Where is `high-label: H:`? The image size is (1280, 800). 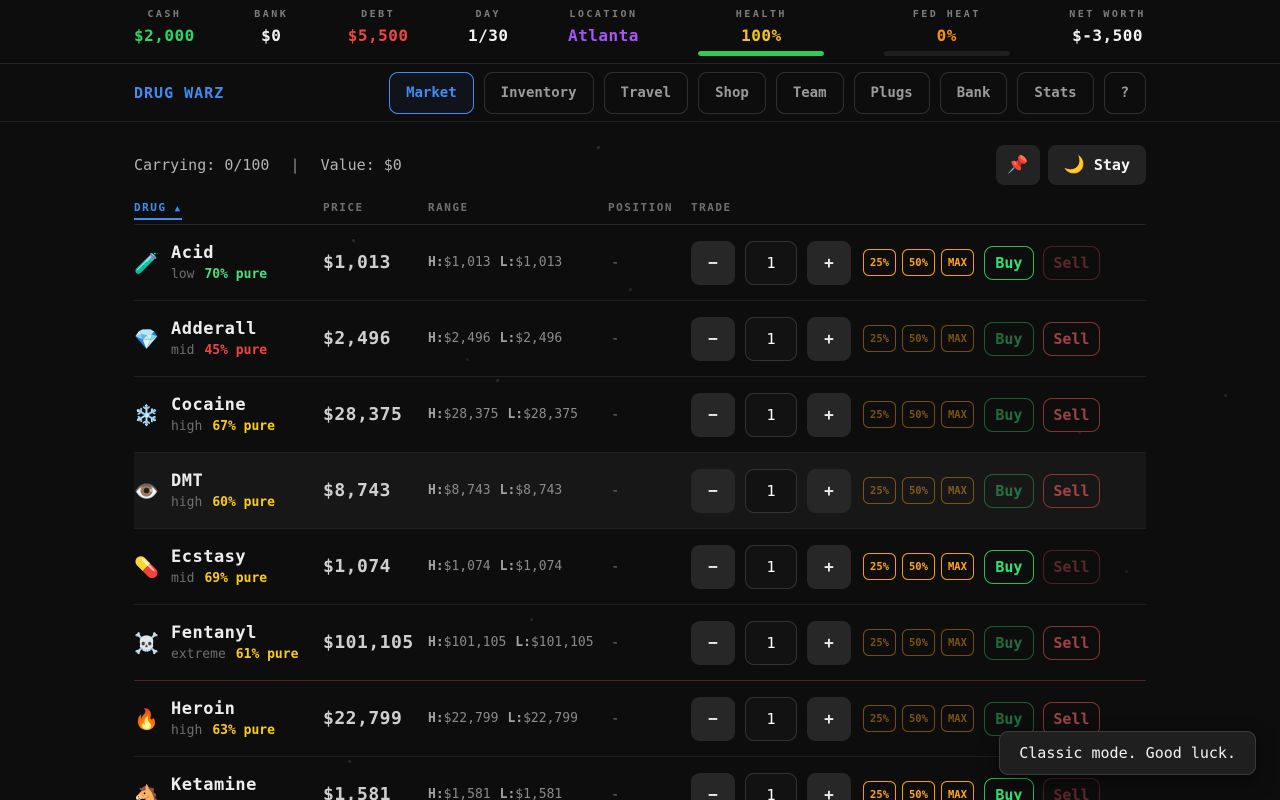
high-label: H: is located at coordinates (436, 262).